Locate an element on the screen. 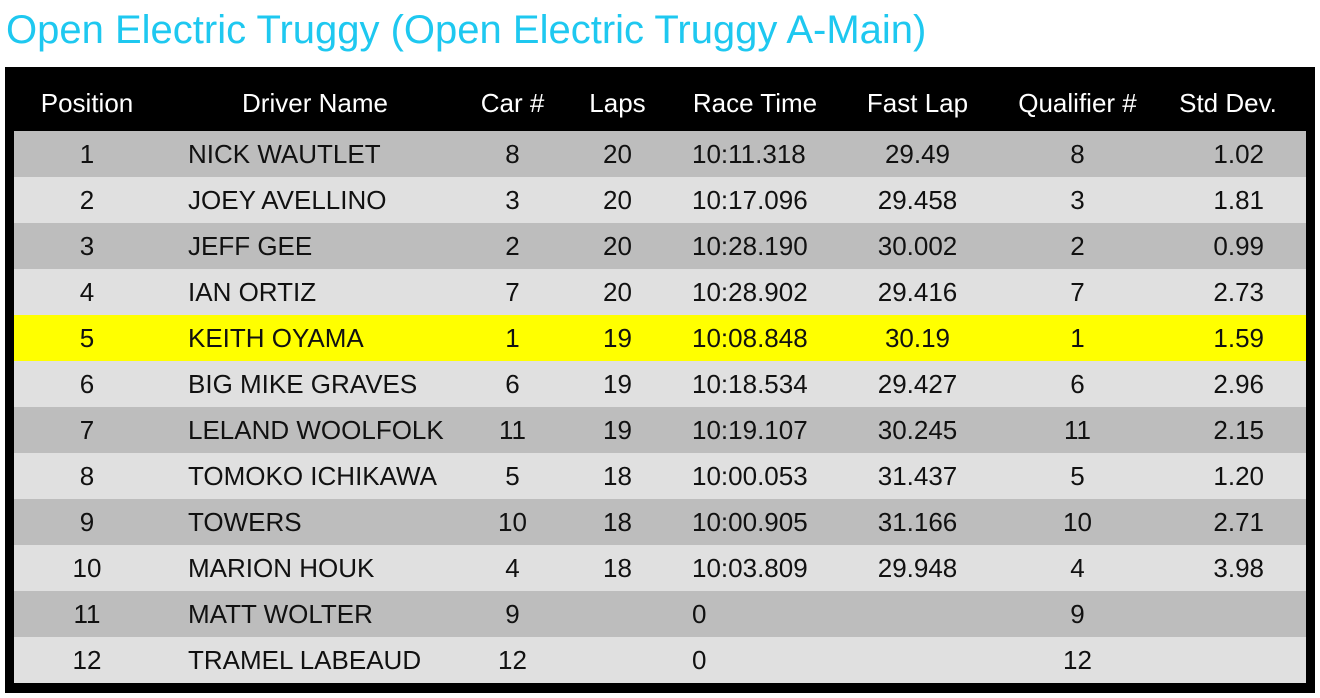 This screenshot has width=1320, height=698. cell: 2.71 is located at coordinates (1228, 522).